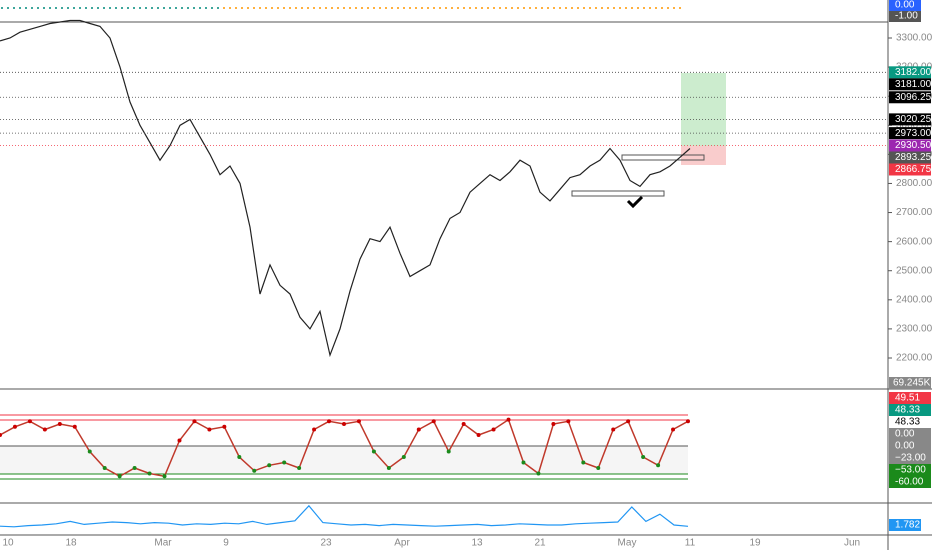 Image resolution: width=932 pixels, height=550 pixels. Describe the element at coordinates (914, 38) in the screenshot. I see `y-tick-label: 3300.00` at that location.